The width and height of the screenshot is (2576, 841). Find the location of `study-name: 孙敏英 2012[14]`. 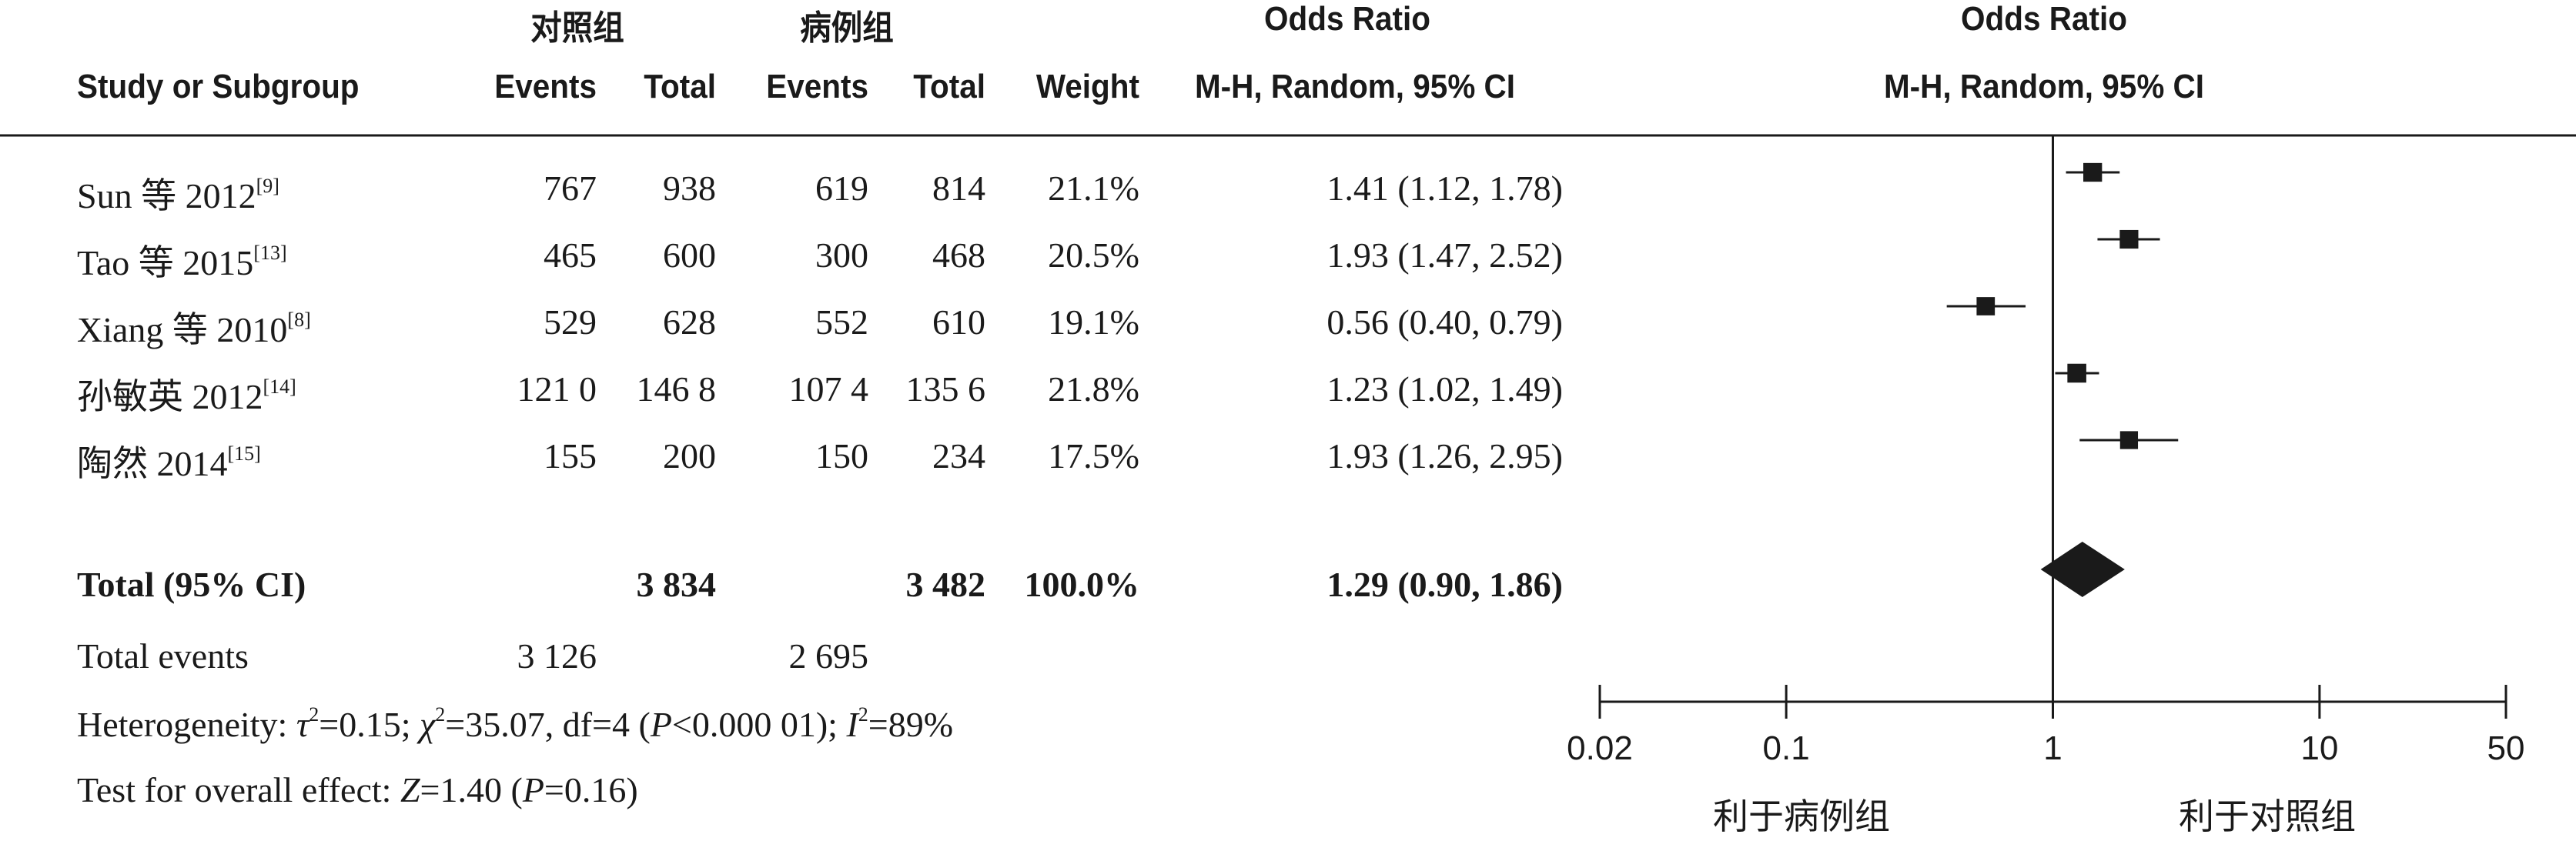

study-name: 孙敏英 2012[14] is located at coordinates (187, 396).